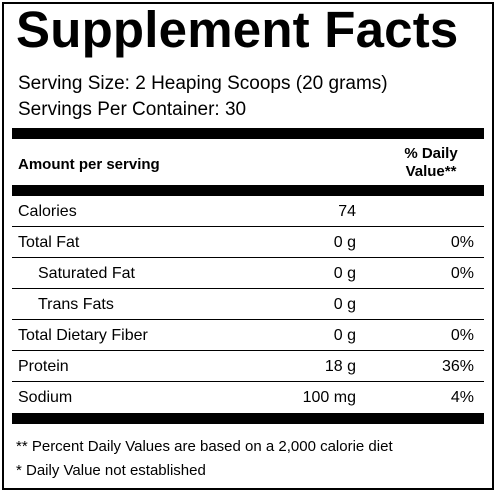  What do you see at coordinates (132, 109) in the screenshot?
I see `servings-per-container: Servings Per Container: 30` at bounding box center [132, 109].